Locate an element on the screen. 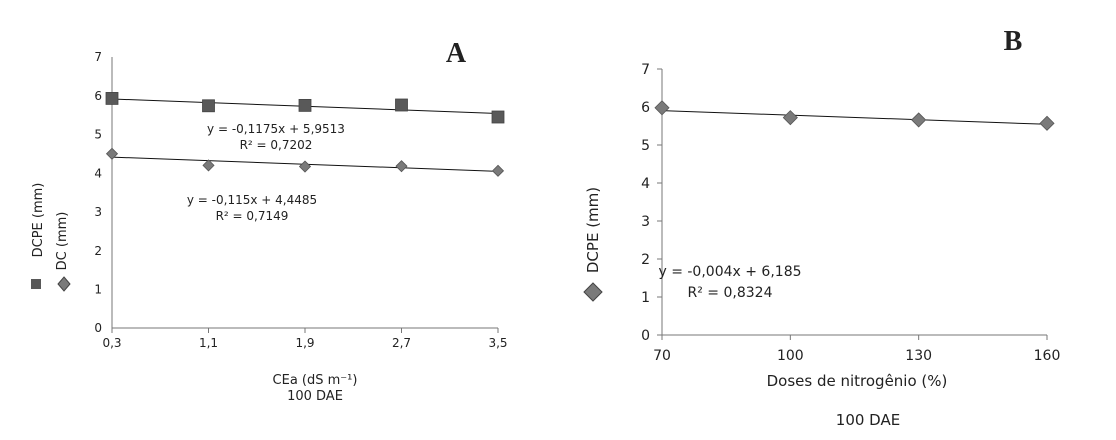 This screenshot has width=1116, height=440. chart-b-caption: 100 DAE is located at coordinates (868, 420).